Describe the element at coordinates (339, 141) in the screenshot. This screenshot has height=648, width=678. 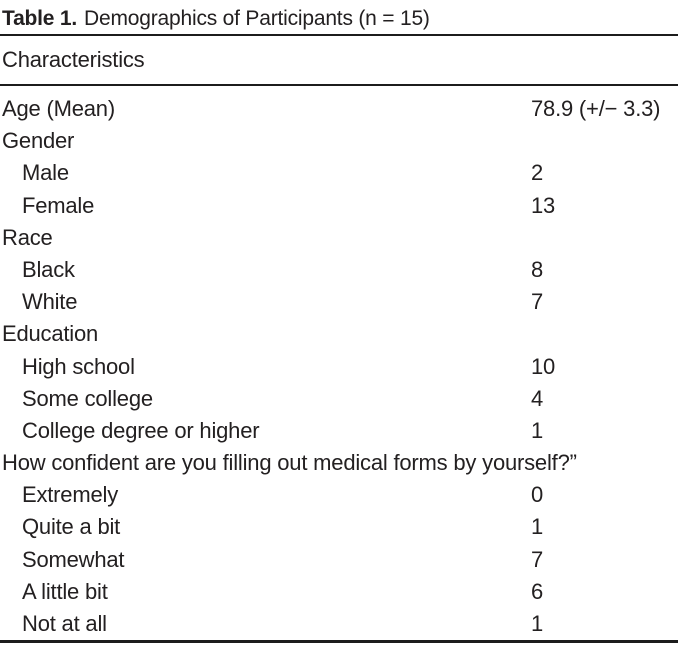
I see `row-gender: Gender` at that location.